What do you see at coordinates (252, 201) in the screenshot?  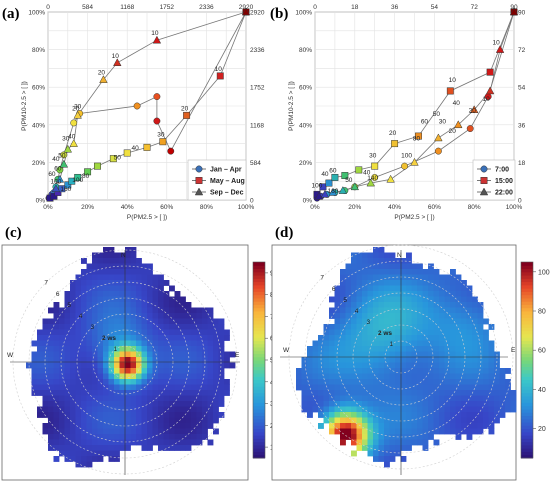 I see `chart-a-right-tick-label: 0` at bounding box center [252, 201].